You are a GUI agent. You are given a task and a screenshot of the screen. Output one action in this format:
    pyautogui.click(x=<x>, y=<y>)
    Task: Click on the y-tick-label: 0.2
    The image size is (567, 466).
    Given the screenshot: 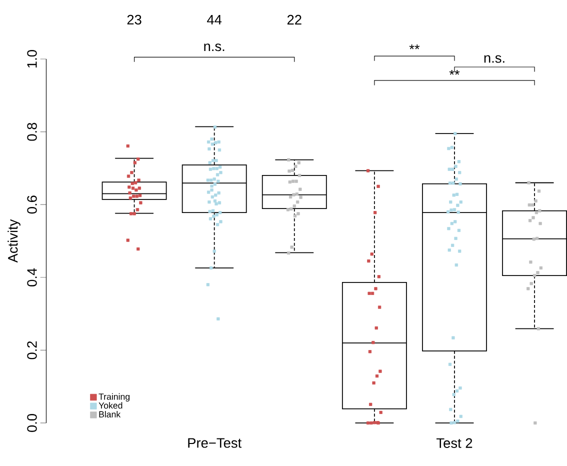 What is the action you would take?
    pyautogui.click(x=32, y=350)
    